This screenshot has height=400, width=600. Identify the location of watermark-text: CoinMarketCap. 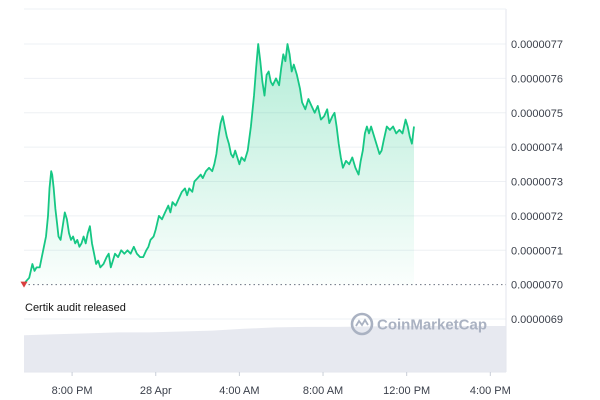
(432, 325).